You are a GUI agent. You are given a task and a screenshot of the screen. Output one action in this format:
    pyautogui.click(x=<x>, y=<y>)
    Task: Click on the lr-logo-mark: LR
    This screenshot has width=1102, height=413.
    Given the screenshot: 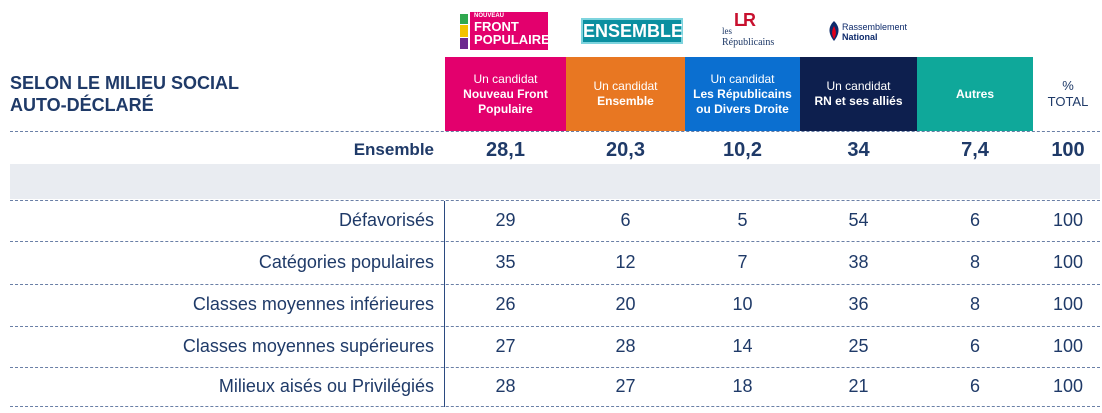 What is the action you would take?
    pyautogui.click(x=745, y=20)
    